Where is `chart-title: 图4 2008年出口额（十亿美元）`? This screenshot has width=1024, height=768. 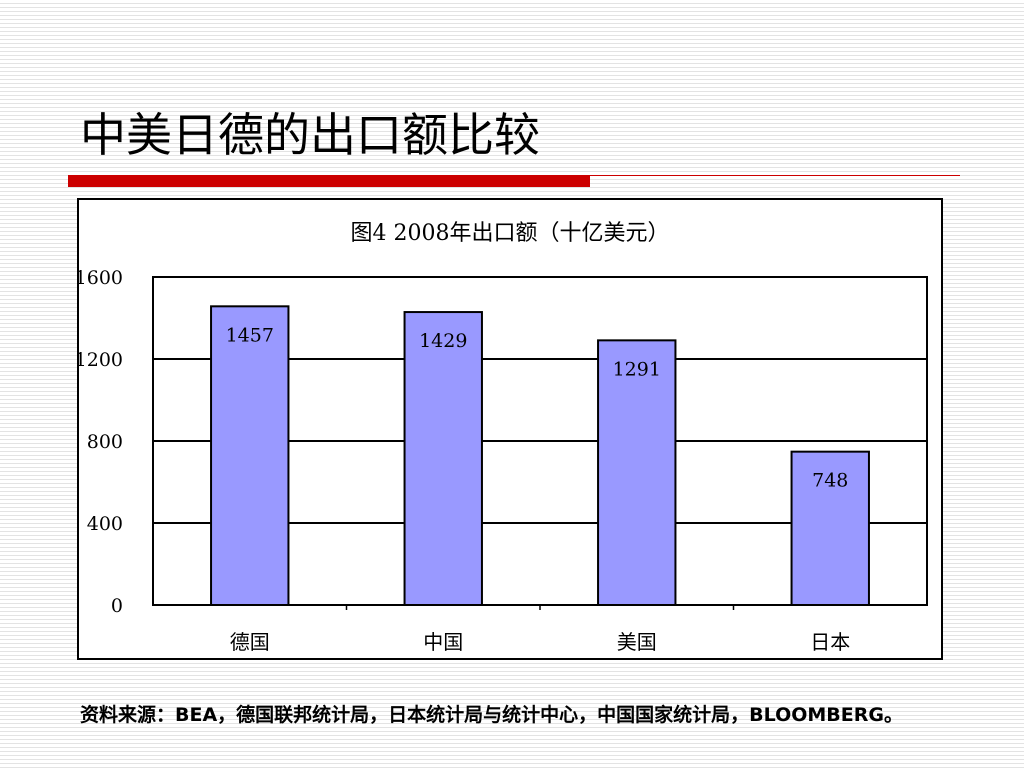
chart-title: 图4 2008年出口额（十亿美元） is located at coordinates (510, 233).